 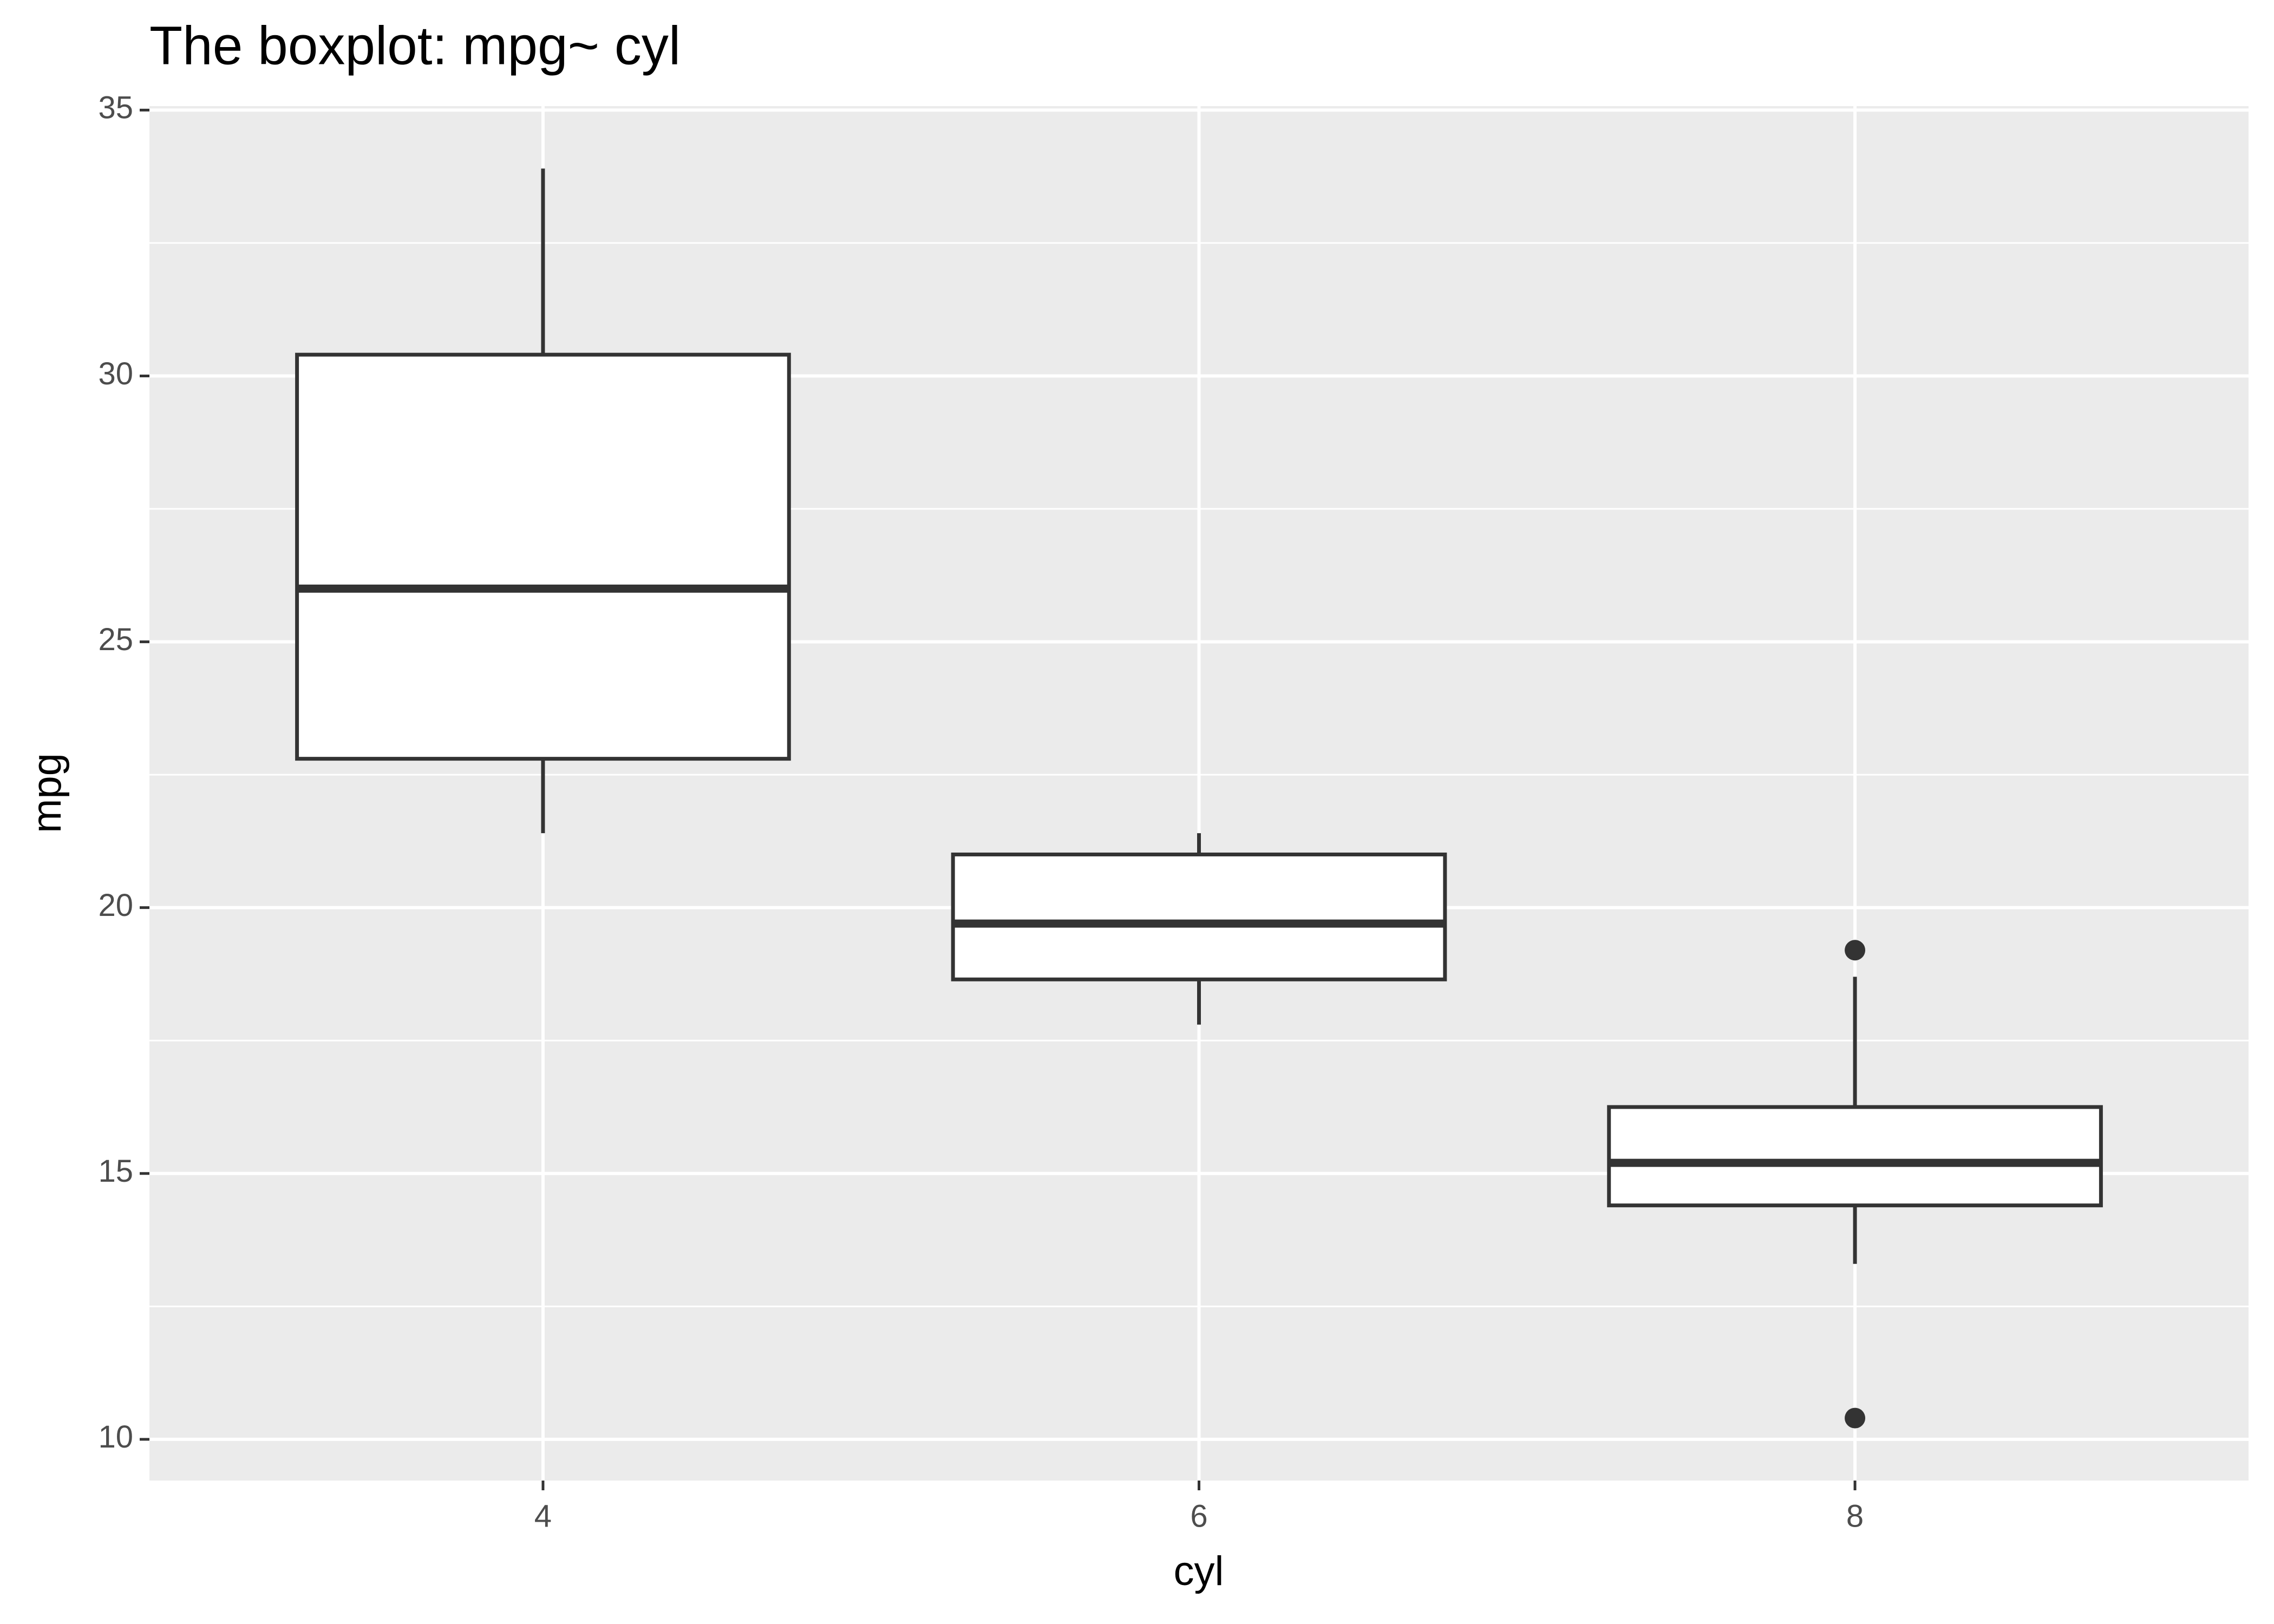 What do you see at coordinates (116, 1437) in the screenshot?
I see `y-tick-label: 10` at bounding box center [116, 1437].